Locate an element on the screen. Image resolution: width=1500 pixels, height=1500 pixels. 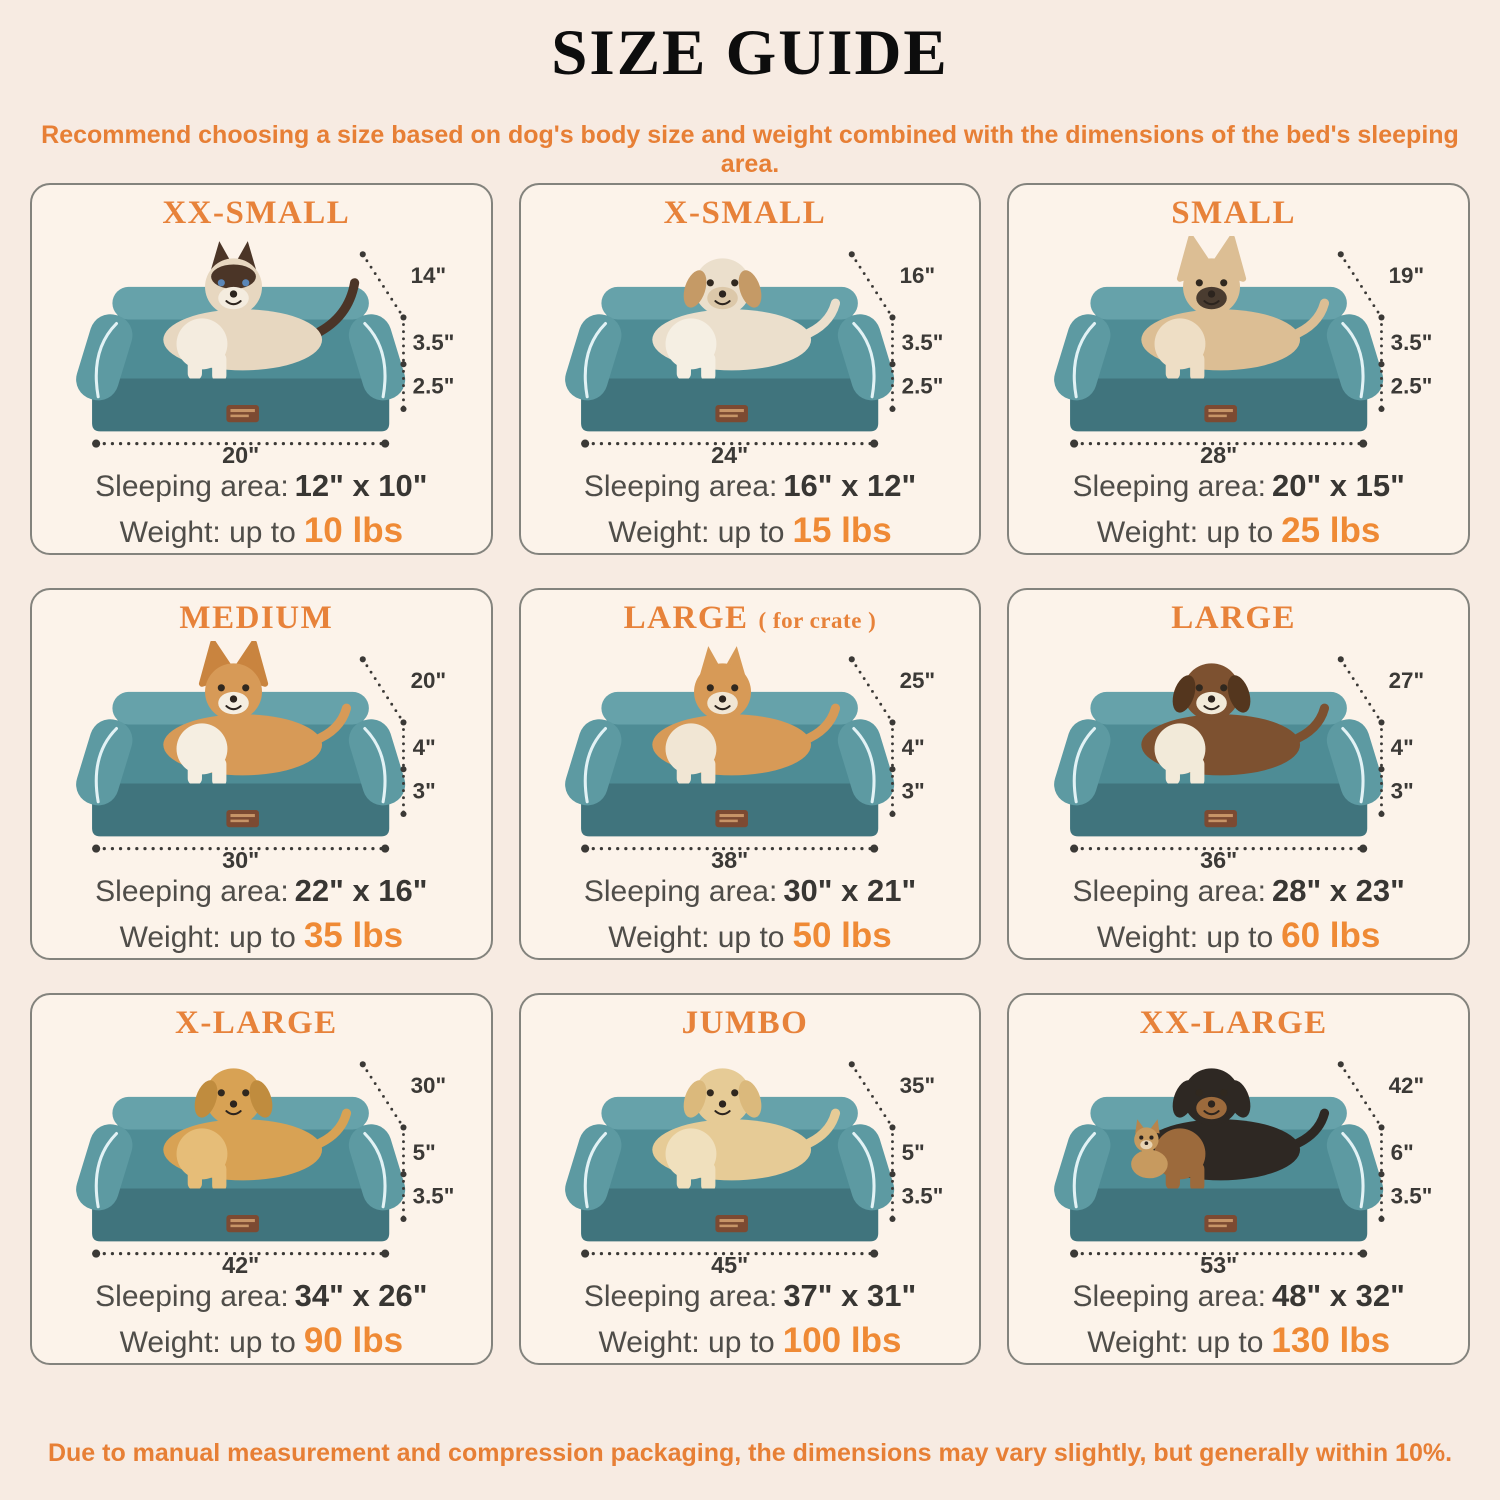
card-title-row: X-SMALL is located at coordinates (750, 215).